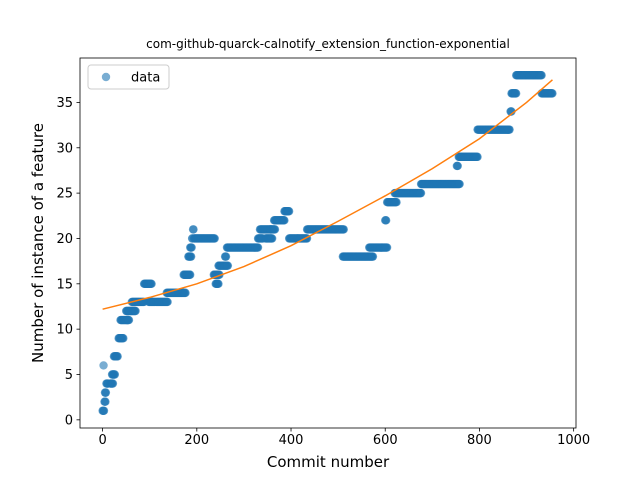 Image resolution: width=640 pixels, height=480 pixels. What do you see at coordinates (479, 440) in the screenshot?
I see `x-tick-label: 800` at bounding box center [479, 440].